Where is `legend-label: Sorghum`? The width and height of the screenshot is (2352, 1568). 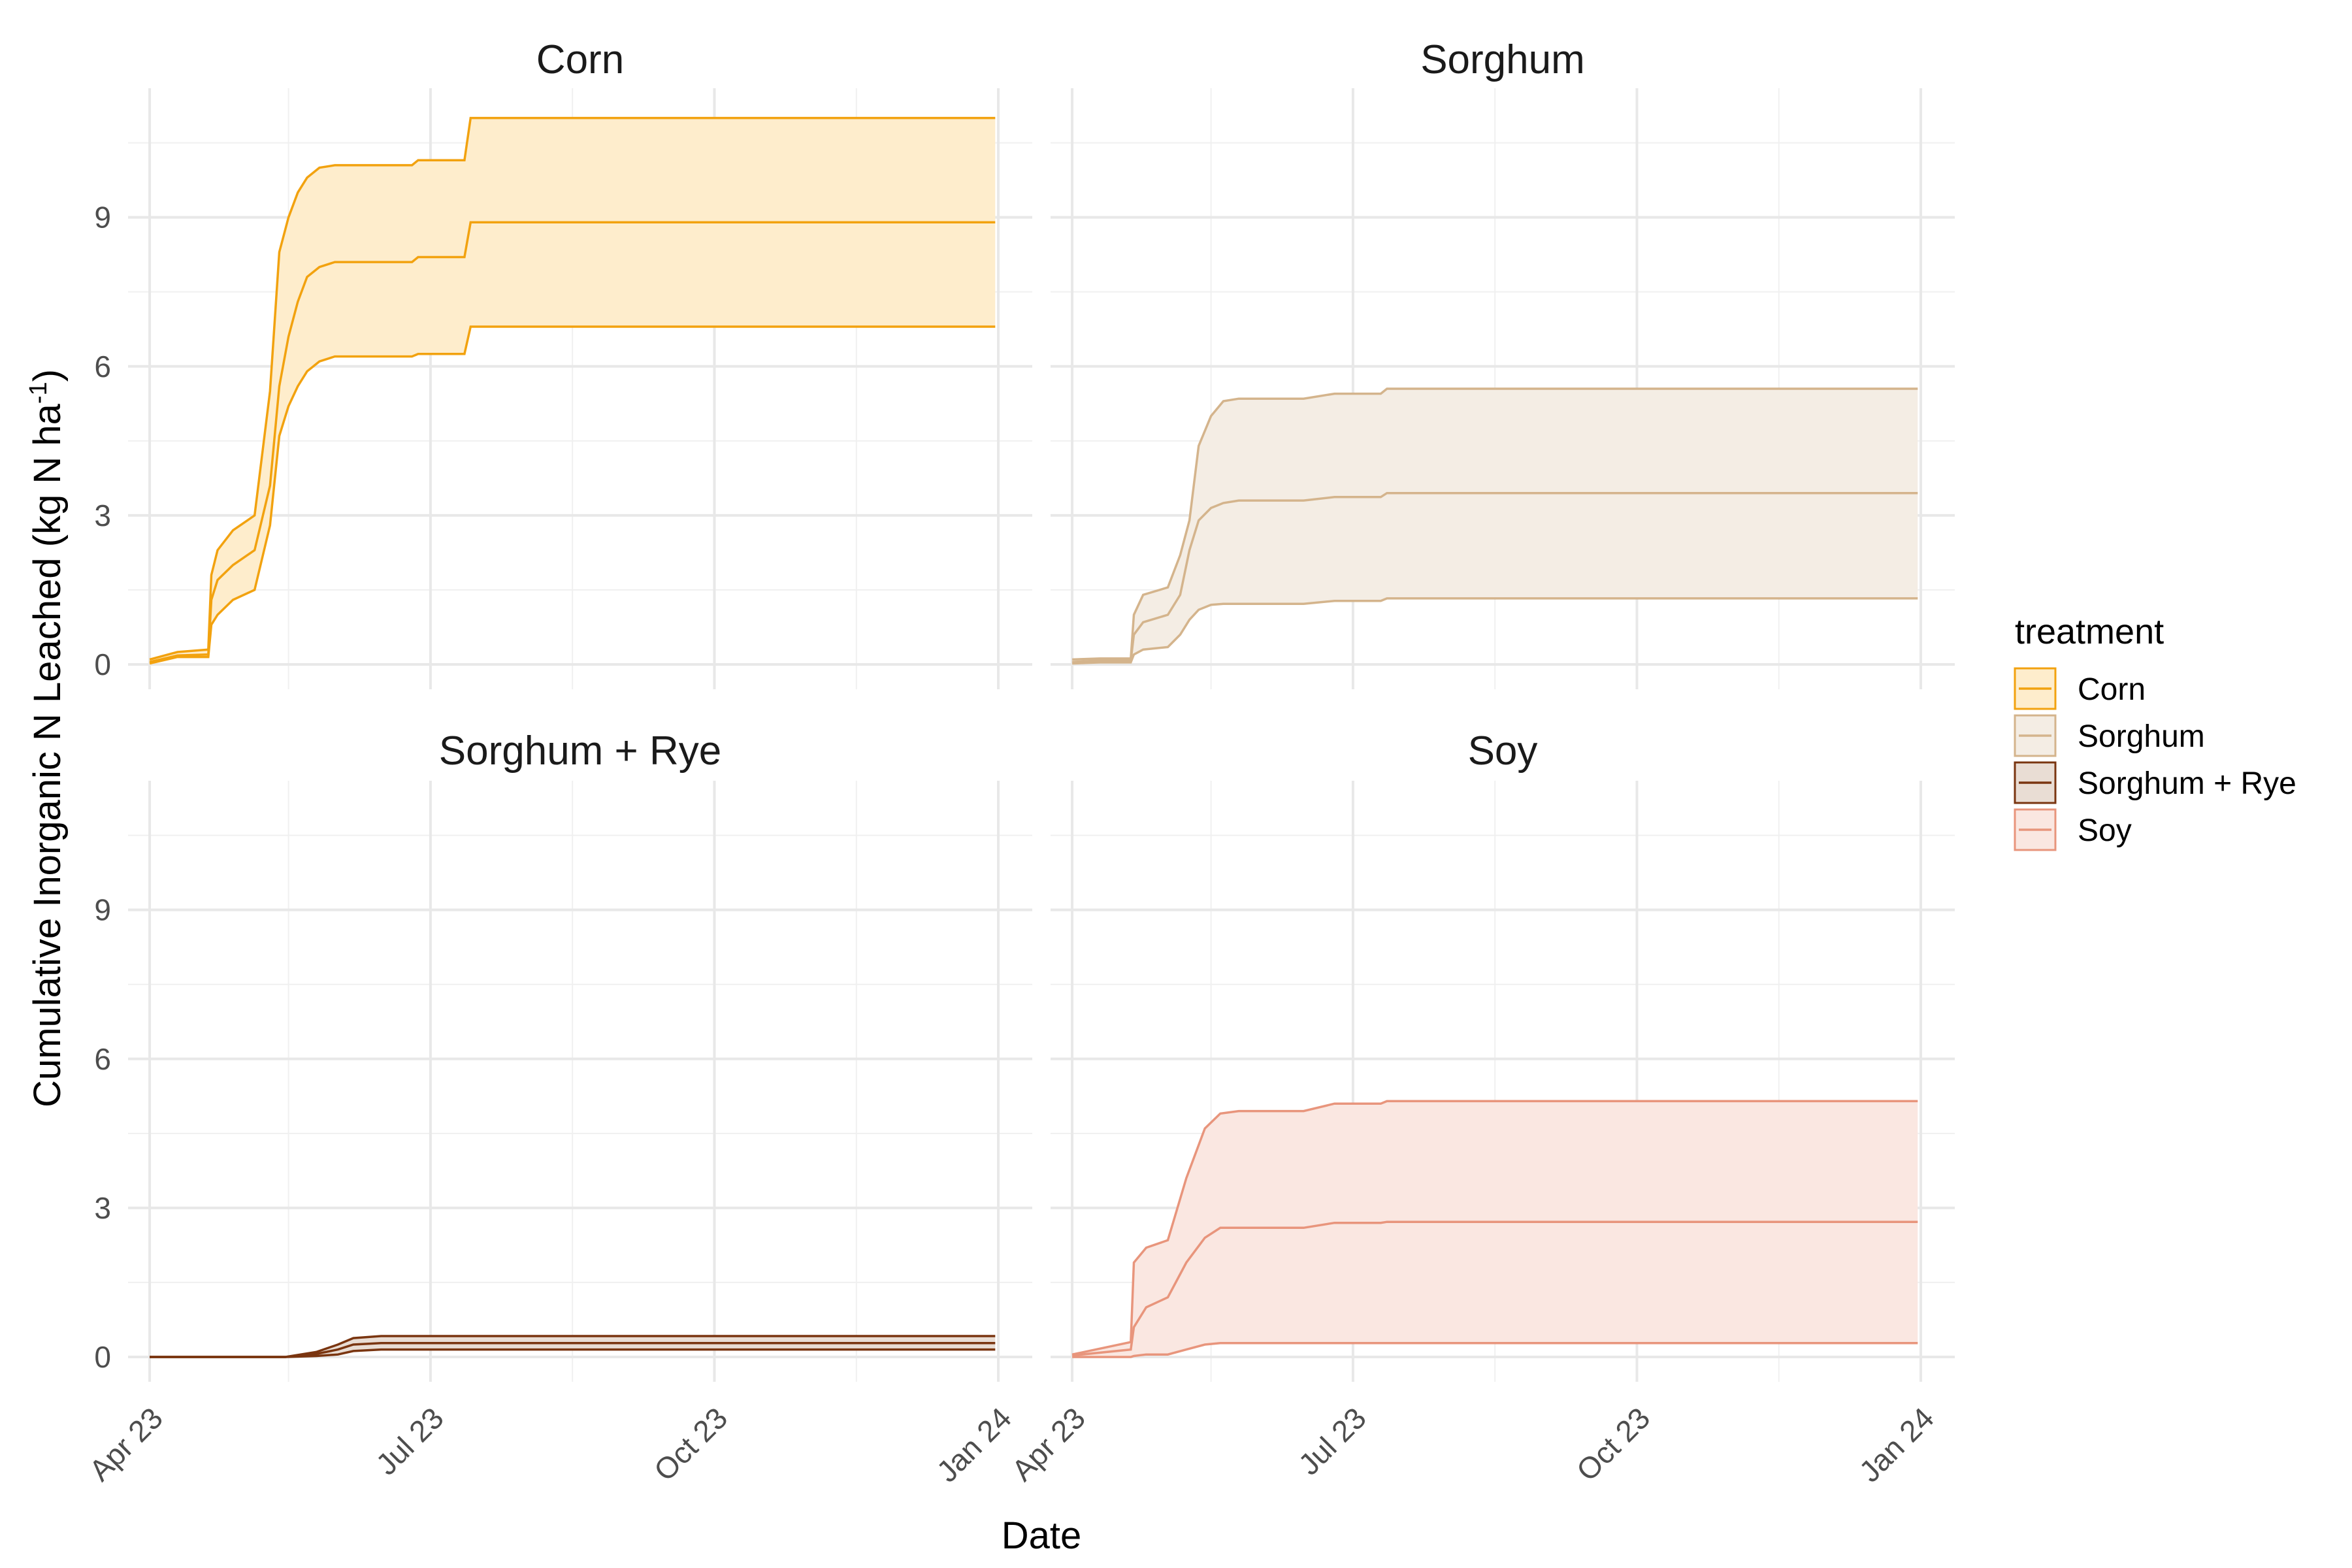
legend-label: Sorghum is located at coordinates (2141, 736).